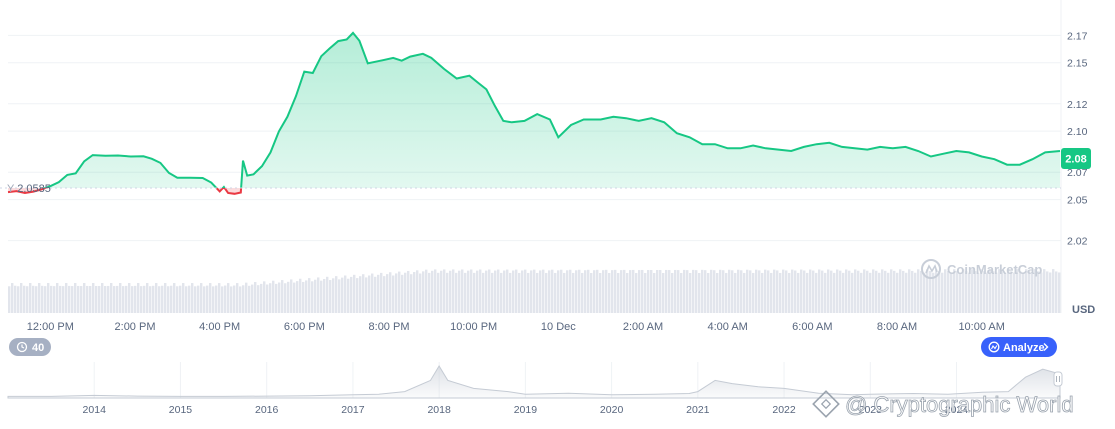 The image size is (1115, 429). I want to click on analyze-button: Analyze, so click(1019, 347).